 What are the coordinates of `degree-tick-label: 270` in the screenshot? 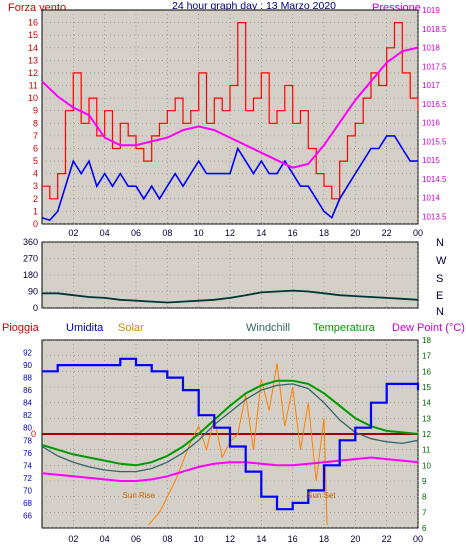 It's located at (30, 259).